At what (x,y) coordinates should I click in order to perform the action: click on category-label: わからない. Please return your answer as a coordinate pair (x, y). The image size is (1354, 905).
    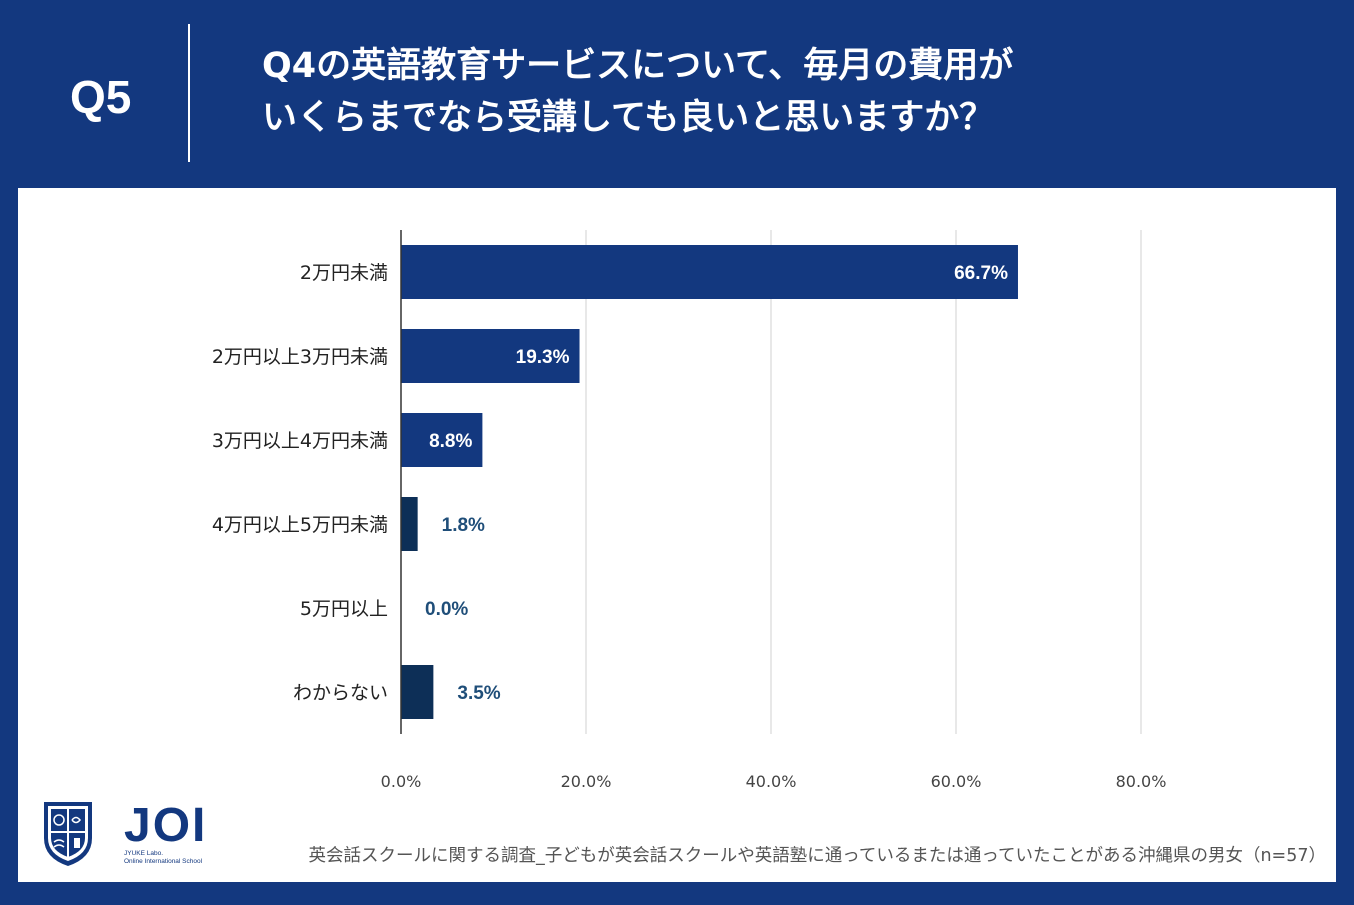
    Looking at the image, I should click on (340, 693).